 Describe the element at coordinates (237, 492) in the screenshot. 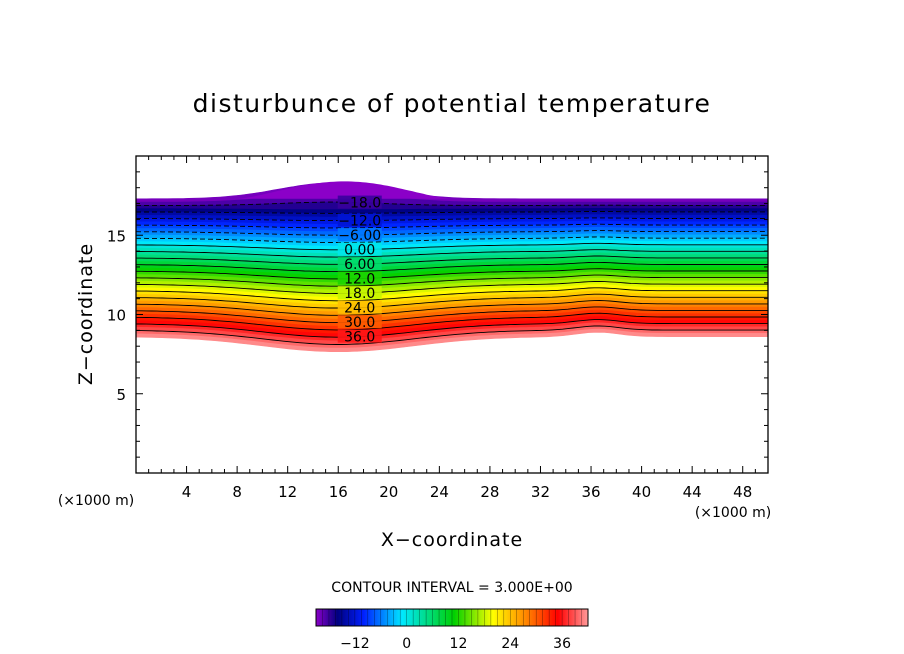

I see `x-tick-label: 8` at that location.